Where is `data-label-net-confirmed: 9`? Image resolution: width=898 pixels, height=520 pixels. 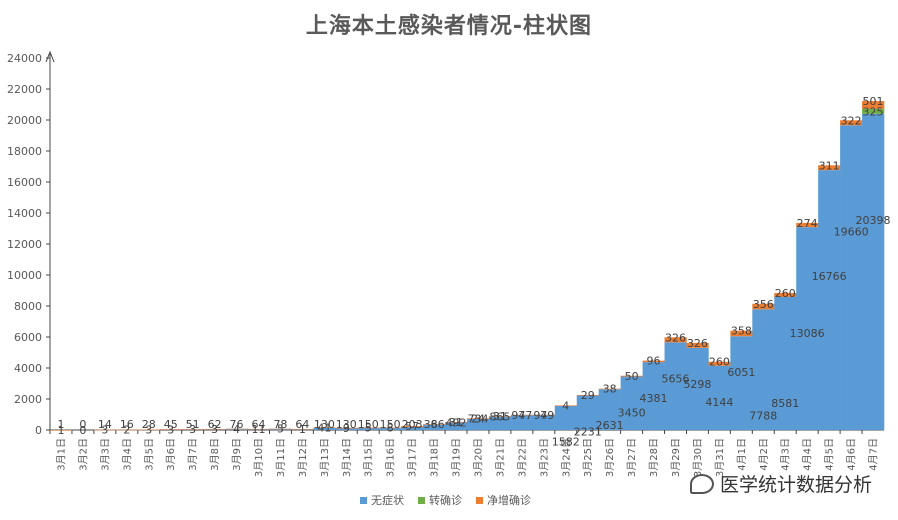
data-label-net-confirmed: 9 is located at coordinates (346, 428).